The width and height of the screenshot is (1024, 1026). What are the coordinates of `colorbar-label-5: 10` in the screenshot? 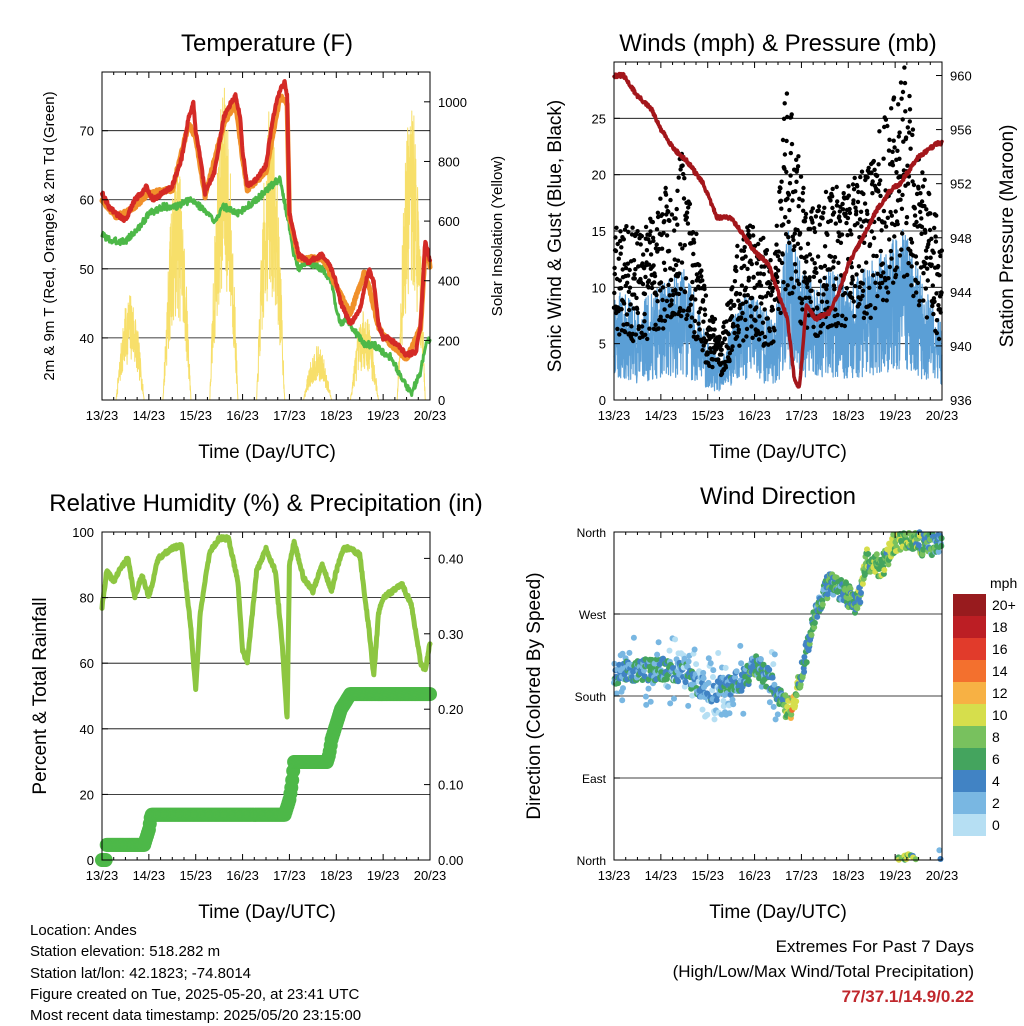 It's located at (1000, 715).